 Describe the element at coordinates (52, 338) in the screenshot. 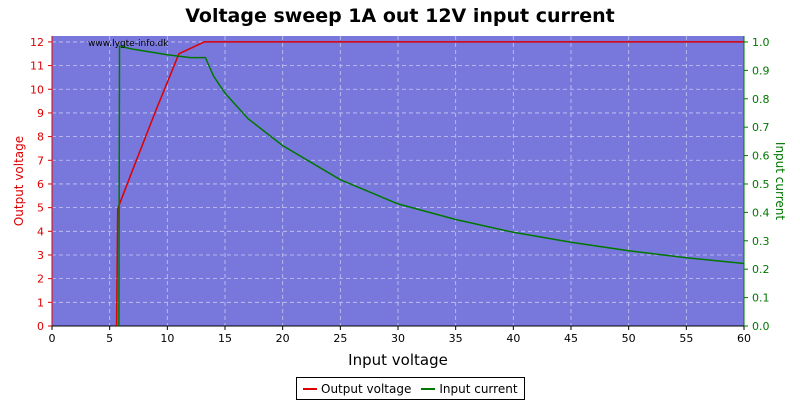

I see `x-tick-label: 0` at that location.